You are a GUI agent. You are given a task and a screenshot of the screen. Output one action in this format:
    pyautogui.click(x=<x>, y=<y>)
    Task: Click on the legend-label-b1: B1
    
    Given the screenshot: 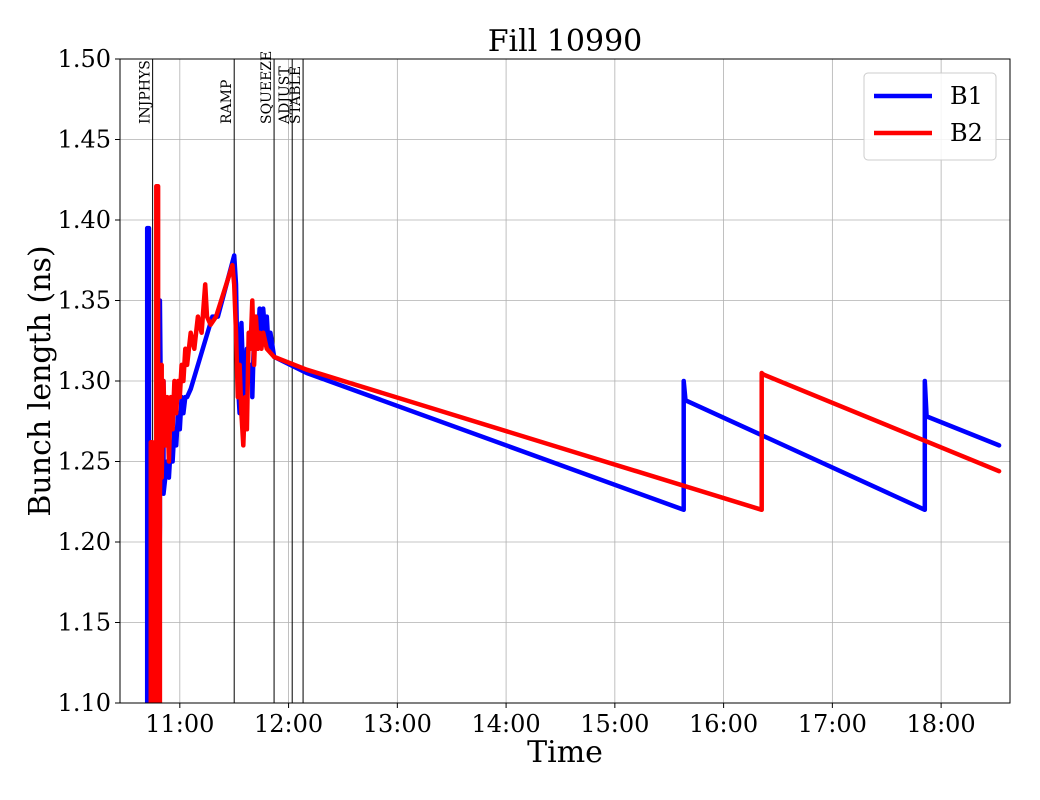 What is the action you would take?
    pyautogui.click(x=966, y=96)
    